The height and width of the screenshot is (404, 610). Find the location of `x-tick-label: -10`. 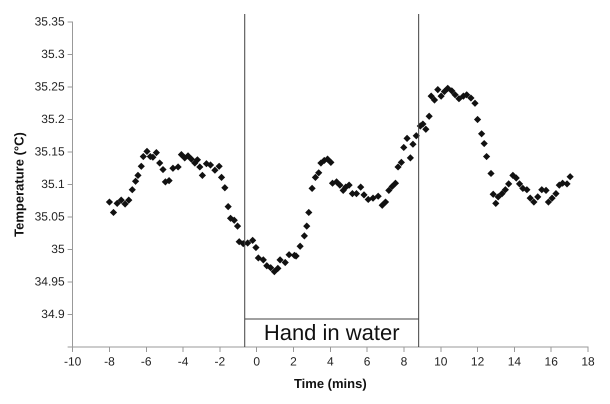

x-tick-label: -10 is located at coordinates (73, 361).